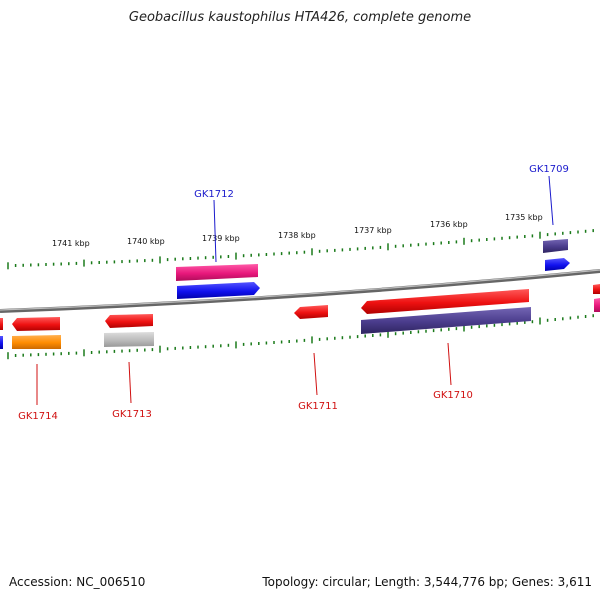 Image resolution: width=600 pixels, height=600 pixels. I want to click on accession-text: Accession: NC_006510, so click(77, 582).